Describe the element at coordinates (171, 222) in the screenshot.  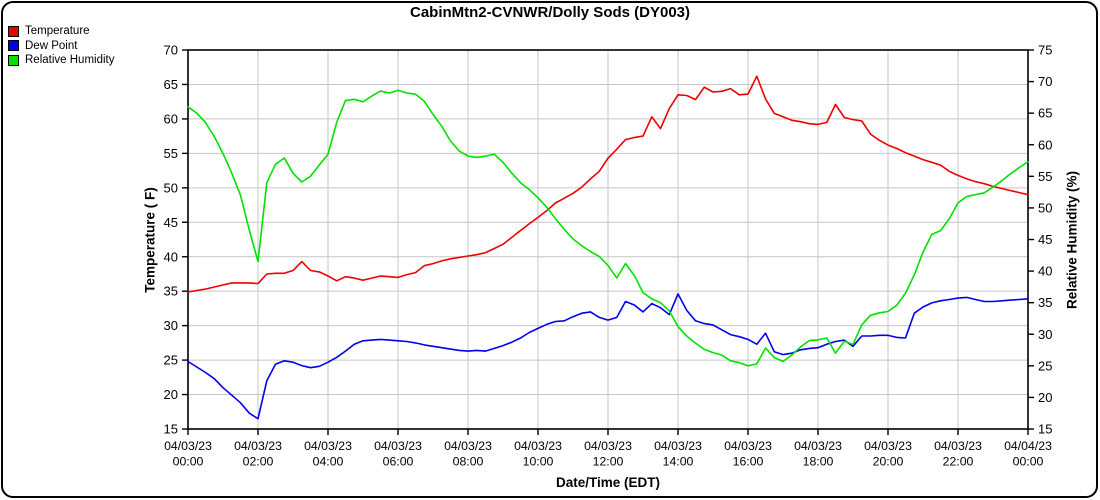
I see `left-tick-label: 45` at that location.